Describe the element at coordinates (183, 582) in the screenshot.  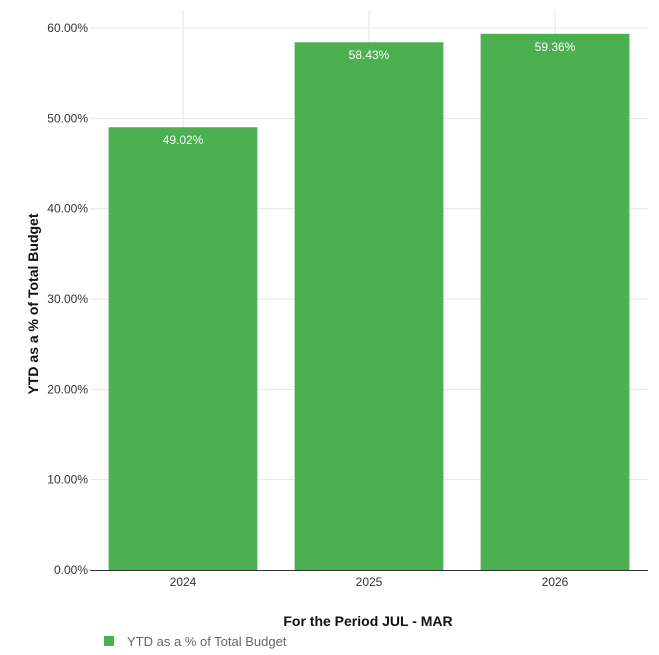
I see `x-tick-label: 2024` at that location.